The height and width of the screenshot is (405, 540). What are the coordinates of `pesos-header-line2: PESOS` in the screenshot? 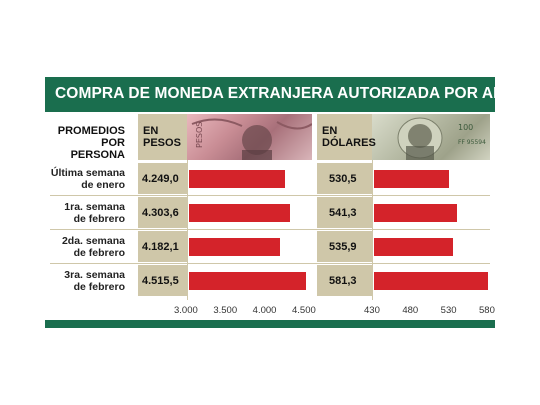 It's located at (162, 143).